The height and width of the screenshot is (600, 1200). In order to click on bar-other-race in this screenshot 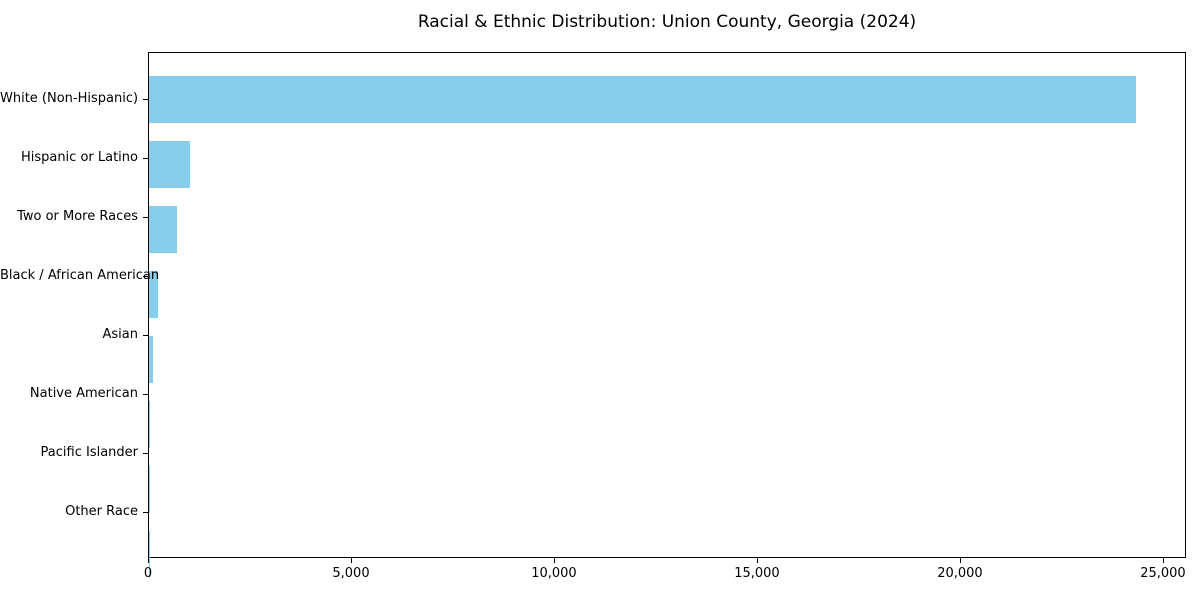, I will do `click(149, 554)`.